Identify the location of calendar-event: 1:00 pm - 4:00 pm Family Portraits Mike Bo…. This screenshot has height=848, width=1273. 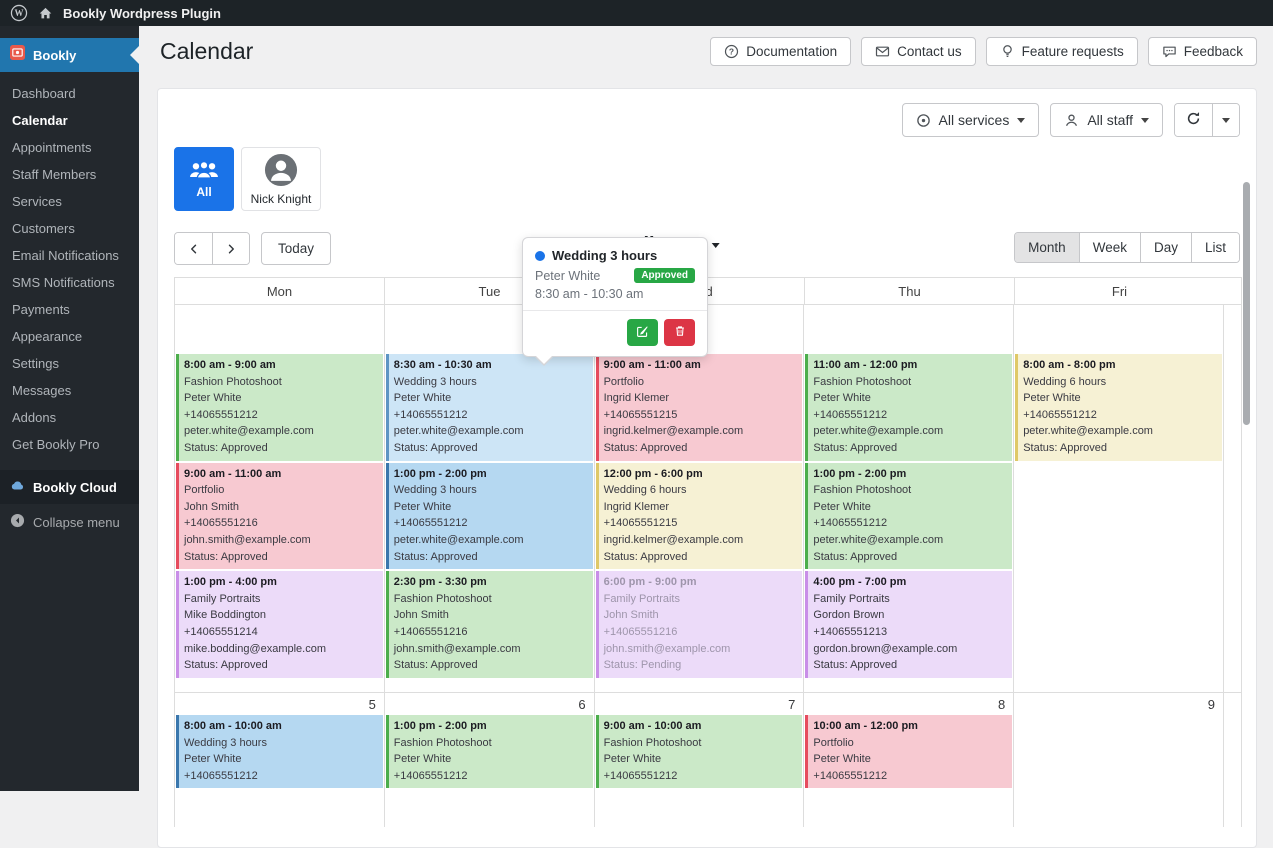
(279, 624).